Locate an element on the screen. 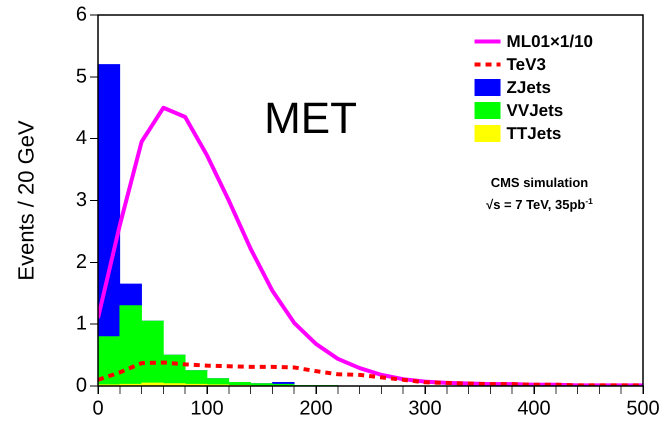 The image size is (669, 424). y-tick-label: 3 is located at coordinates (81, 200).